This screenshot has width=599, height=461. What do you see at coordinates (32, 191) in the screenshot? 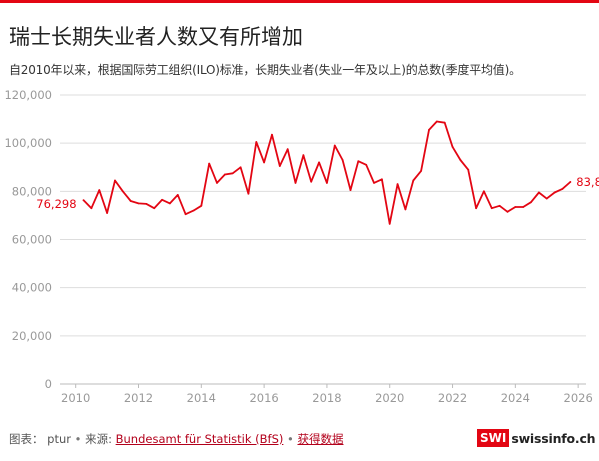
I see `y-tick-label: 80,000` at bounding box center [32, 191].